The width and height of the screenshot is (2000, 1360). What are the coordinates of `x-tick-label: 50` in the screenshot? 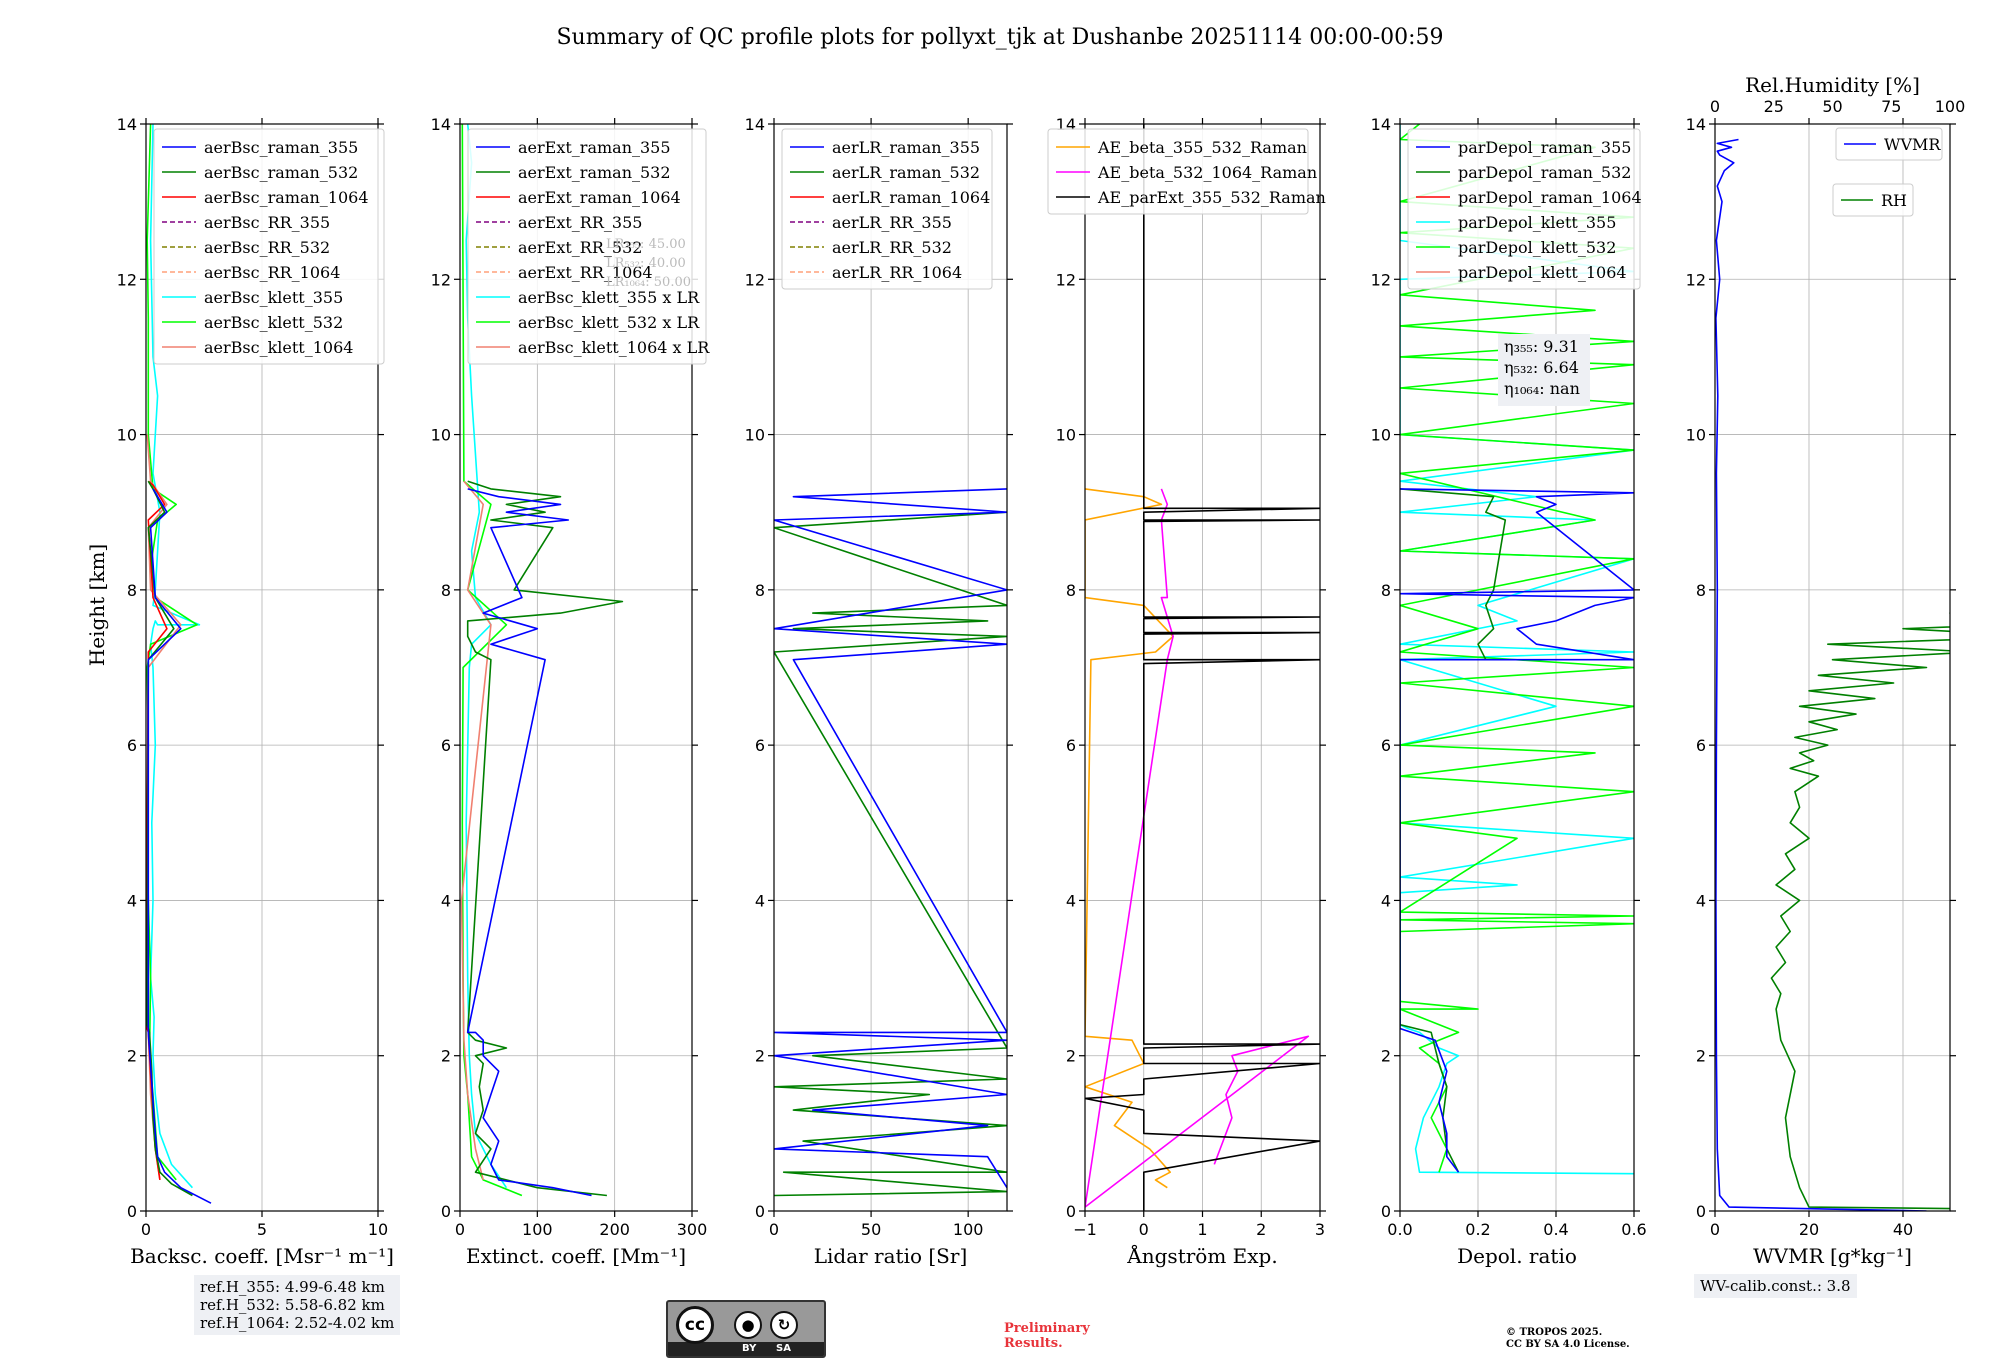 It's located at (871, 1229).